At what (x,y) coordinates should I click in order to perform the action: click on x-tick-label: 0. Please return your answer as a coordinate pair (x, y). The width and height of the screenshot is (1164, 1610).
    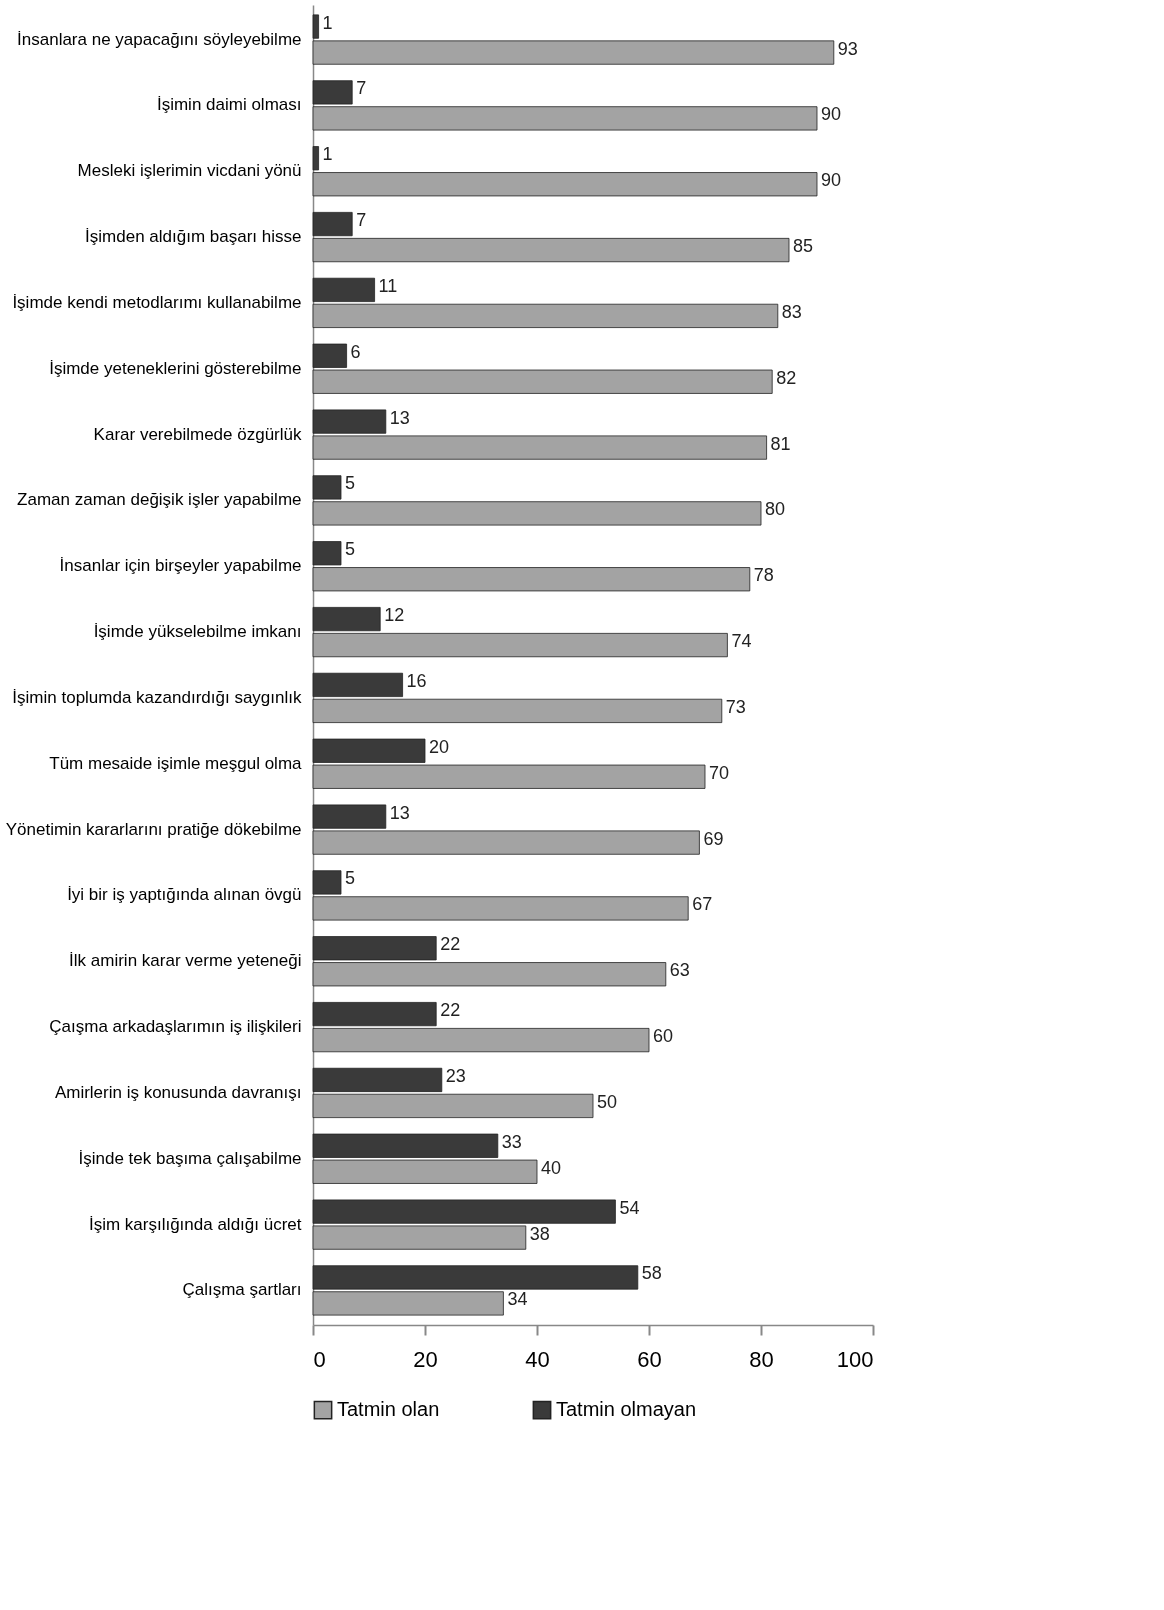
    Looking at the image, I should click on (319, 1359).